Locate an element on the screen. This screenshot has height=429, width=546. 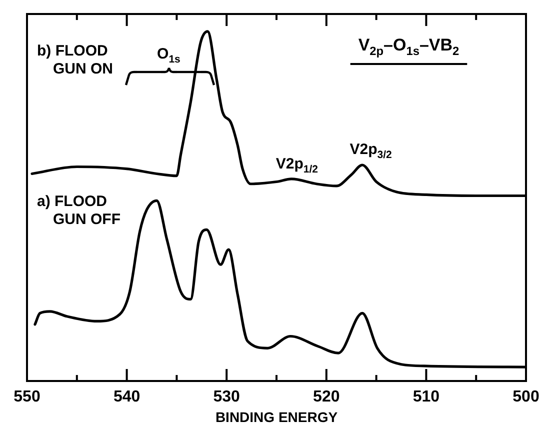
x-tick-label: 540 is located at coordinates (126, 397).